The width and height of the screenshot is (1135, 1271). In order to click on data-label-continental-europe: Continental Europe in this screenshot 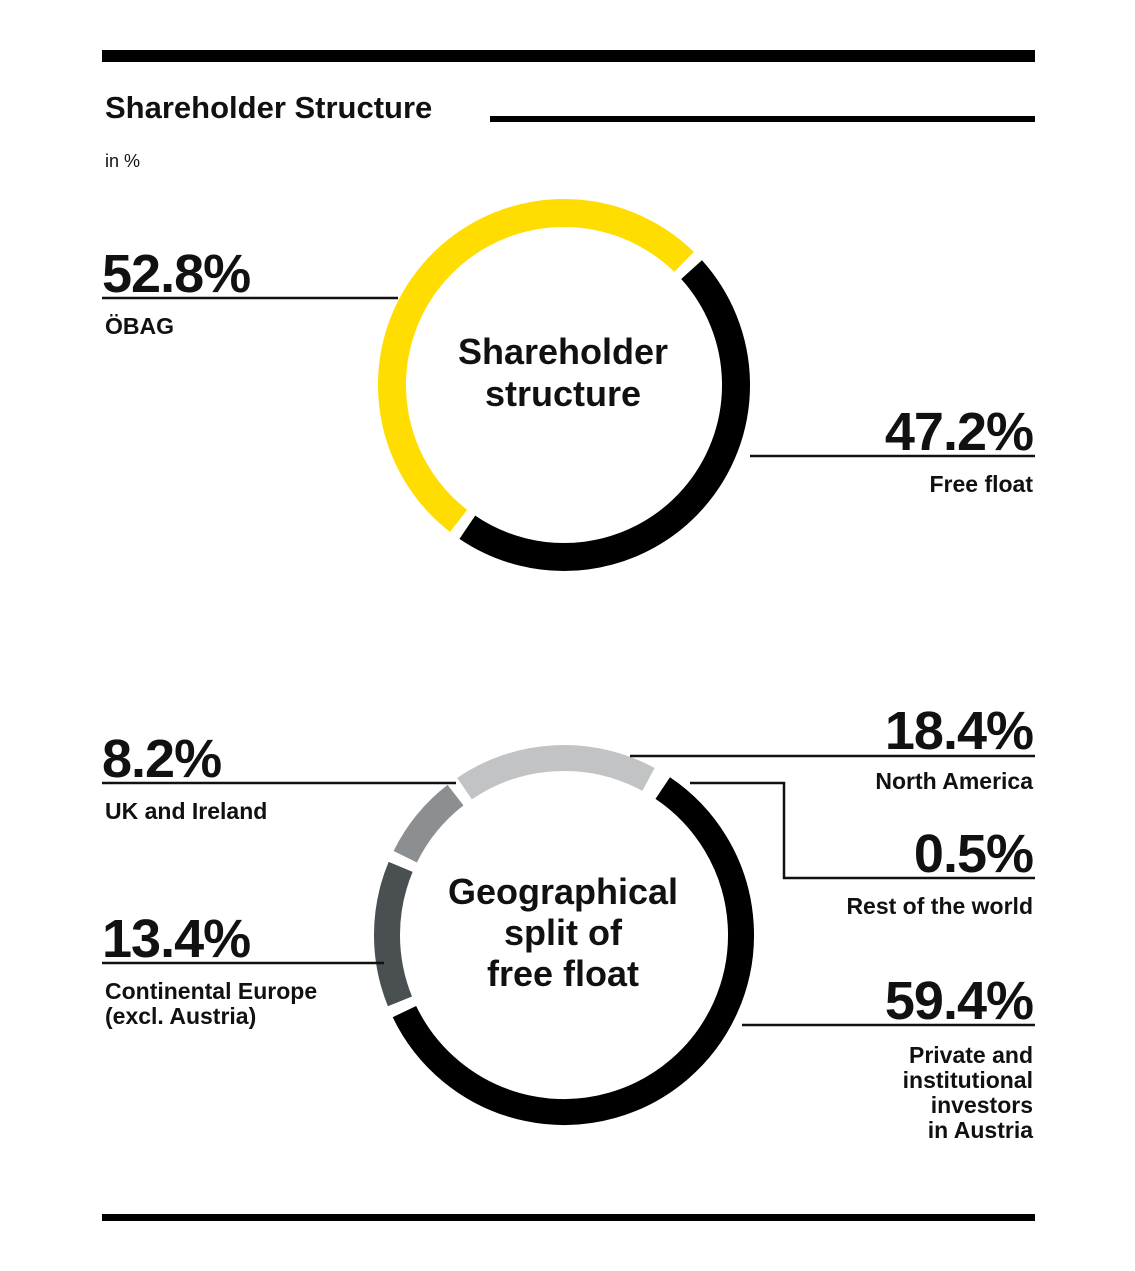, I will do `click(211, 991)`.